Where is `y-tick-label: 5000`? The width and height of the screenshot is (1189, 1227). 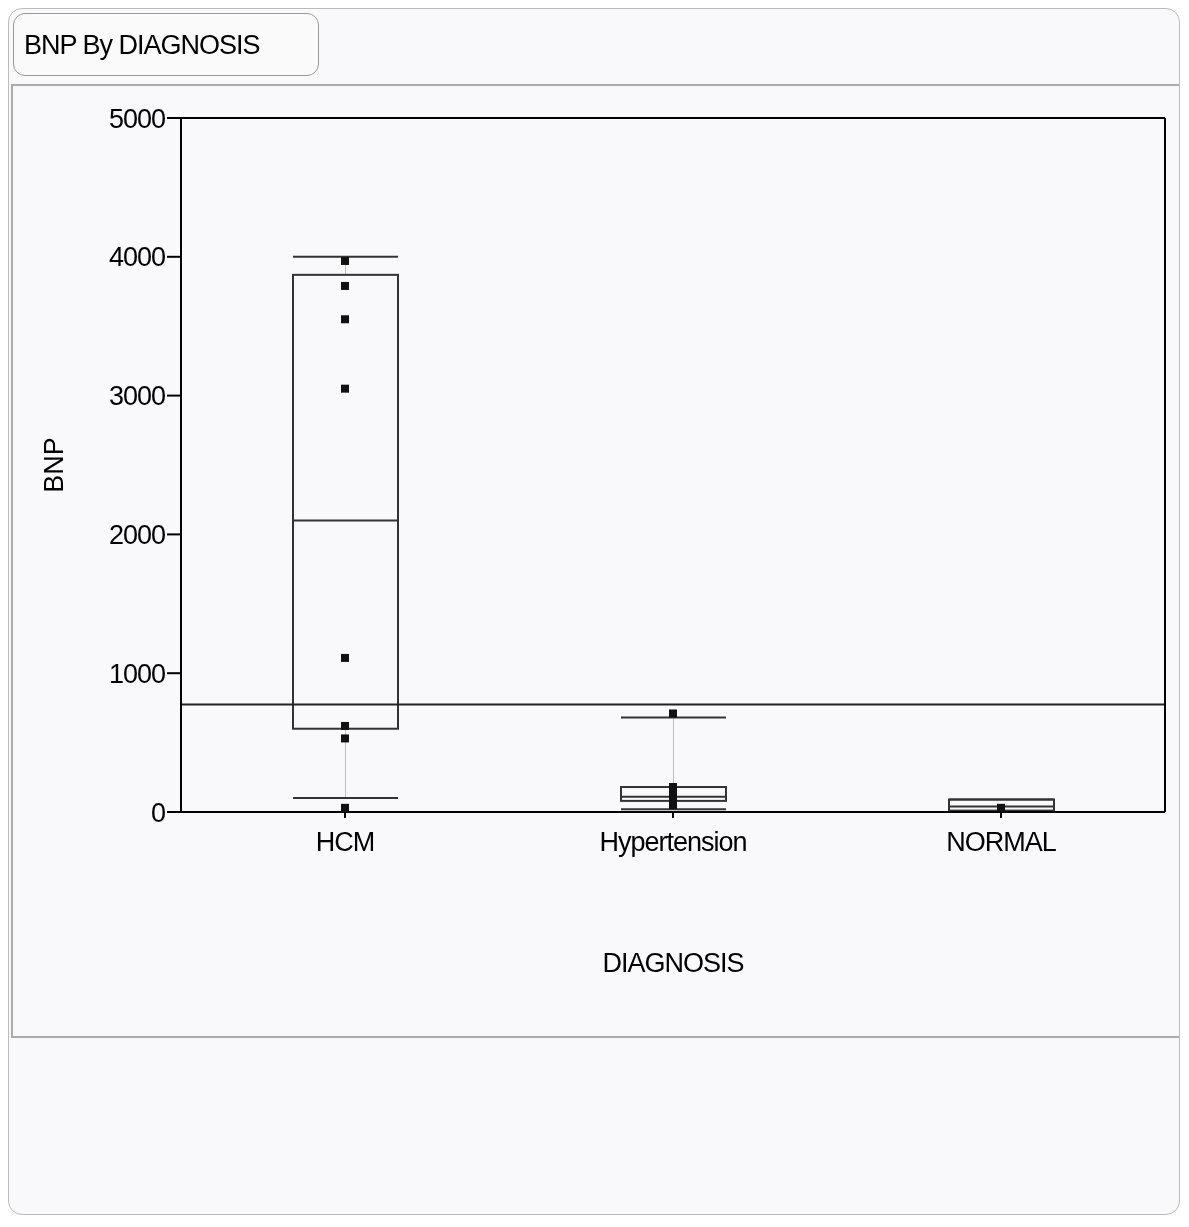
y-tick-label: 5000 is located at coordinates (136, 118).